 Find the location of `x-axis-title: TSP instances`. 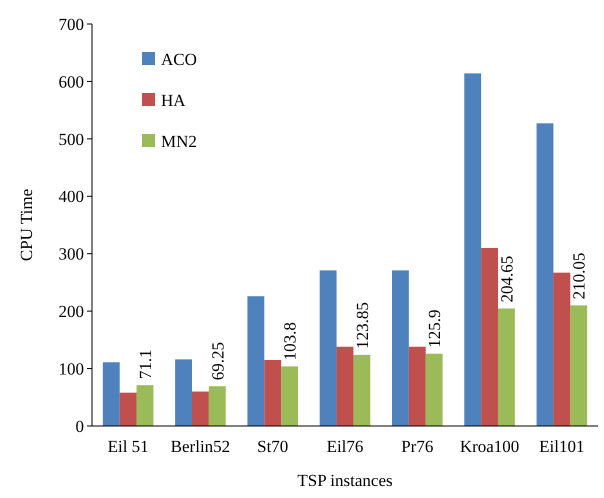

x-axis-title: TSP instances is located at coordinates (345, 480).